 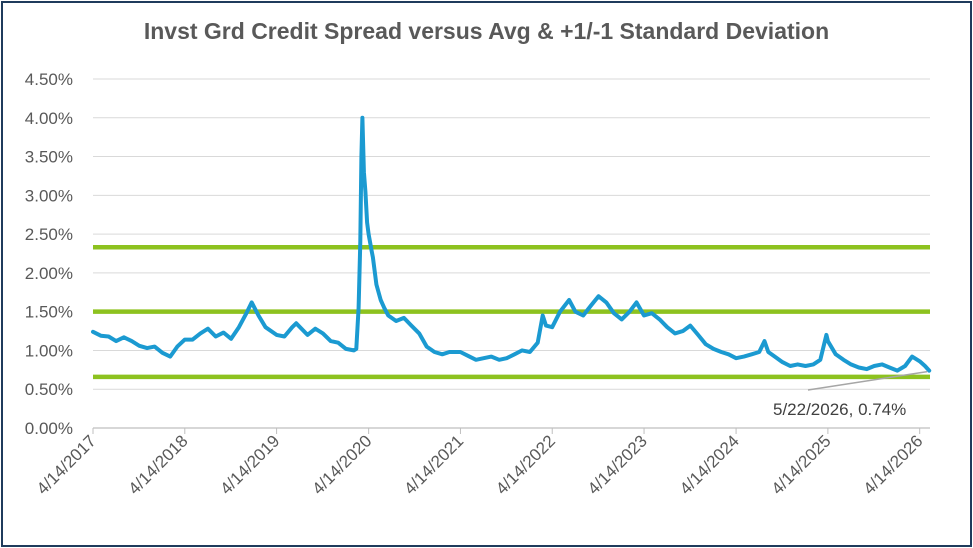 I want to click on y-tick-label: 4.50%, so click(x=49, y=79).